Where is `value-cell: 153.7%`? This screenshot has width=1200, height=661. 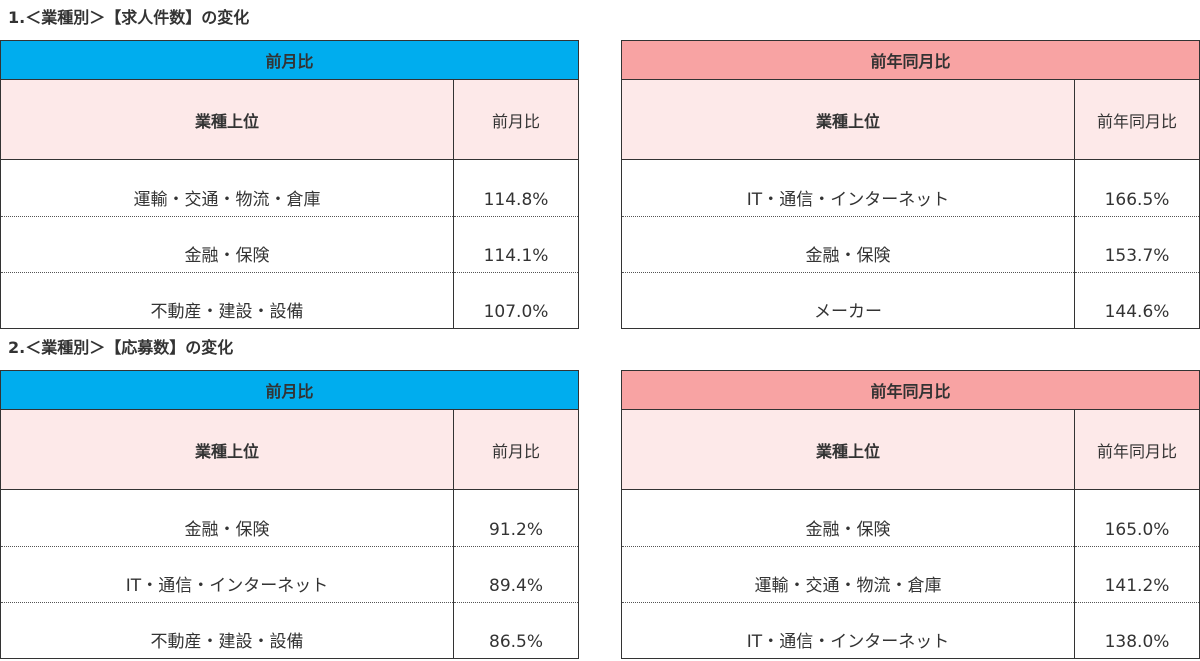 value-cell: 153.7% is located at coordinates (1136, 244).